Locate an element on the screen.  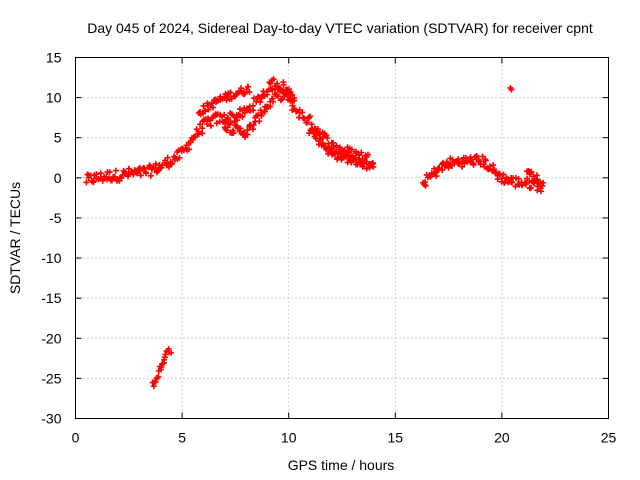
x-axis-label: GPS time / hours is located at coordinates (341, 465).